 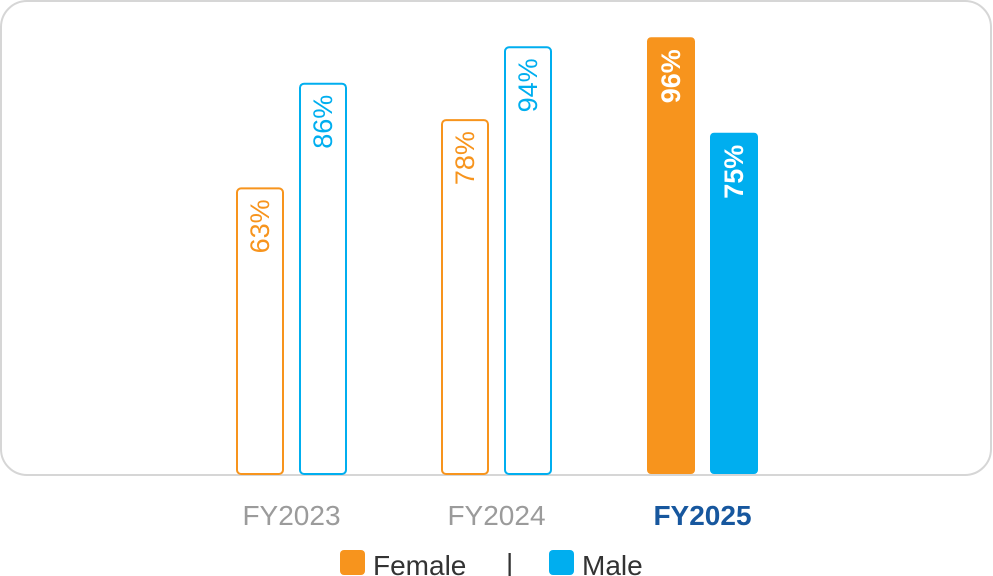 I want to click on legend: Female | Male, so click(x=491, y=562).